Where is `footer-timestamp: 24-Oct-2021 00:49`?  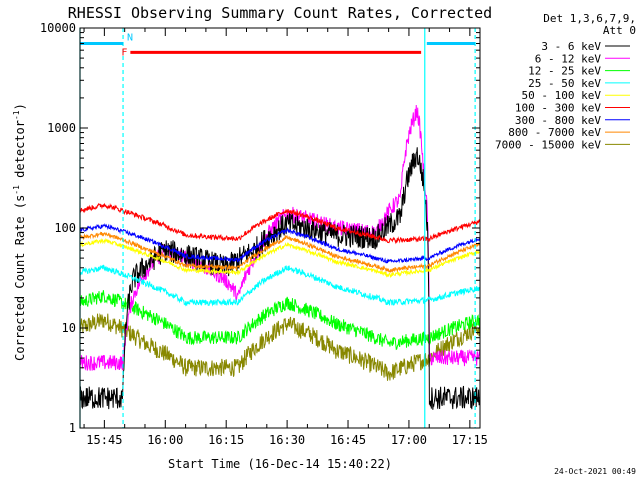 footer-timestamp: 24-Oct-2021 00:49 is located at coordinates (595, 471).